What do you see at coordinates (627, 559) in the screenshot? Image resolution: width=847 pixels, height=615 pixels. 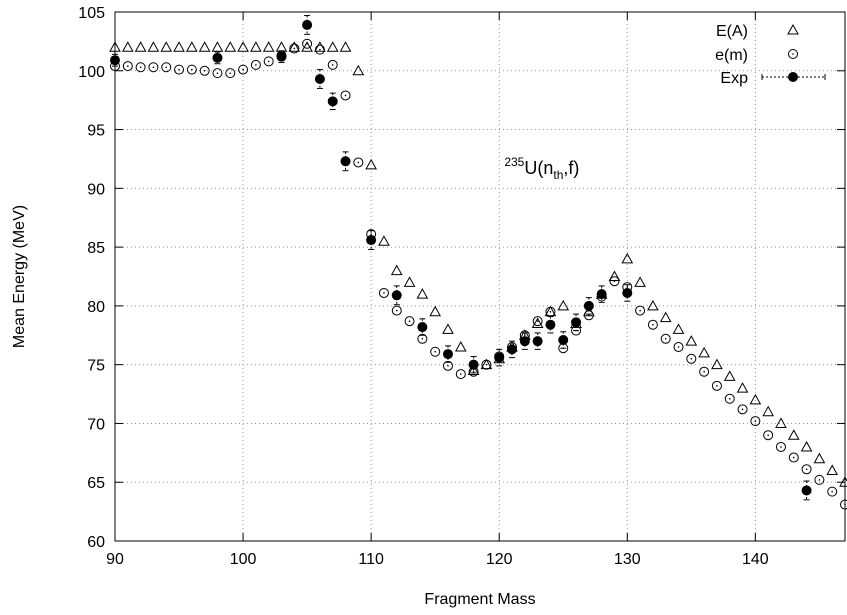 I see `x-tick-label: 130` at bounding box center [627, 559].